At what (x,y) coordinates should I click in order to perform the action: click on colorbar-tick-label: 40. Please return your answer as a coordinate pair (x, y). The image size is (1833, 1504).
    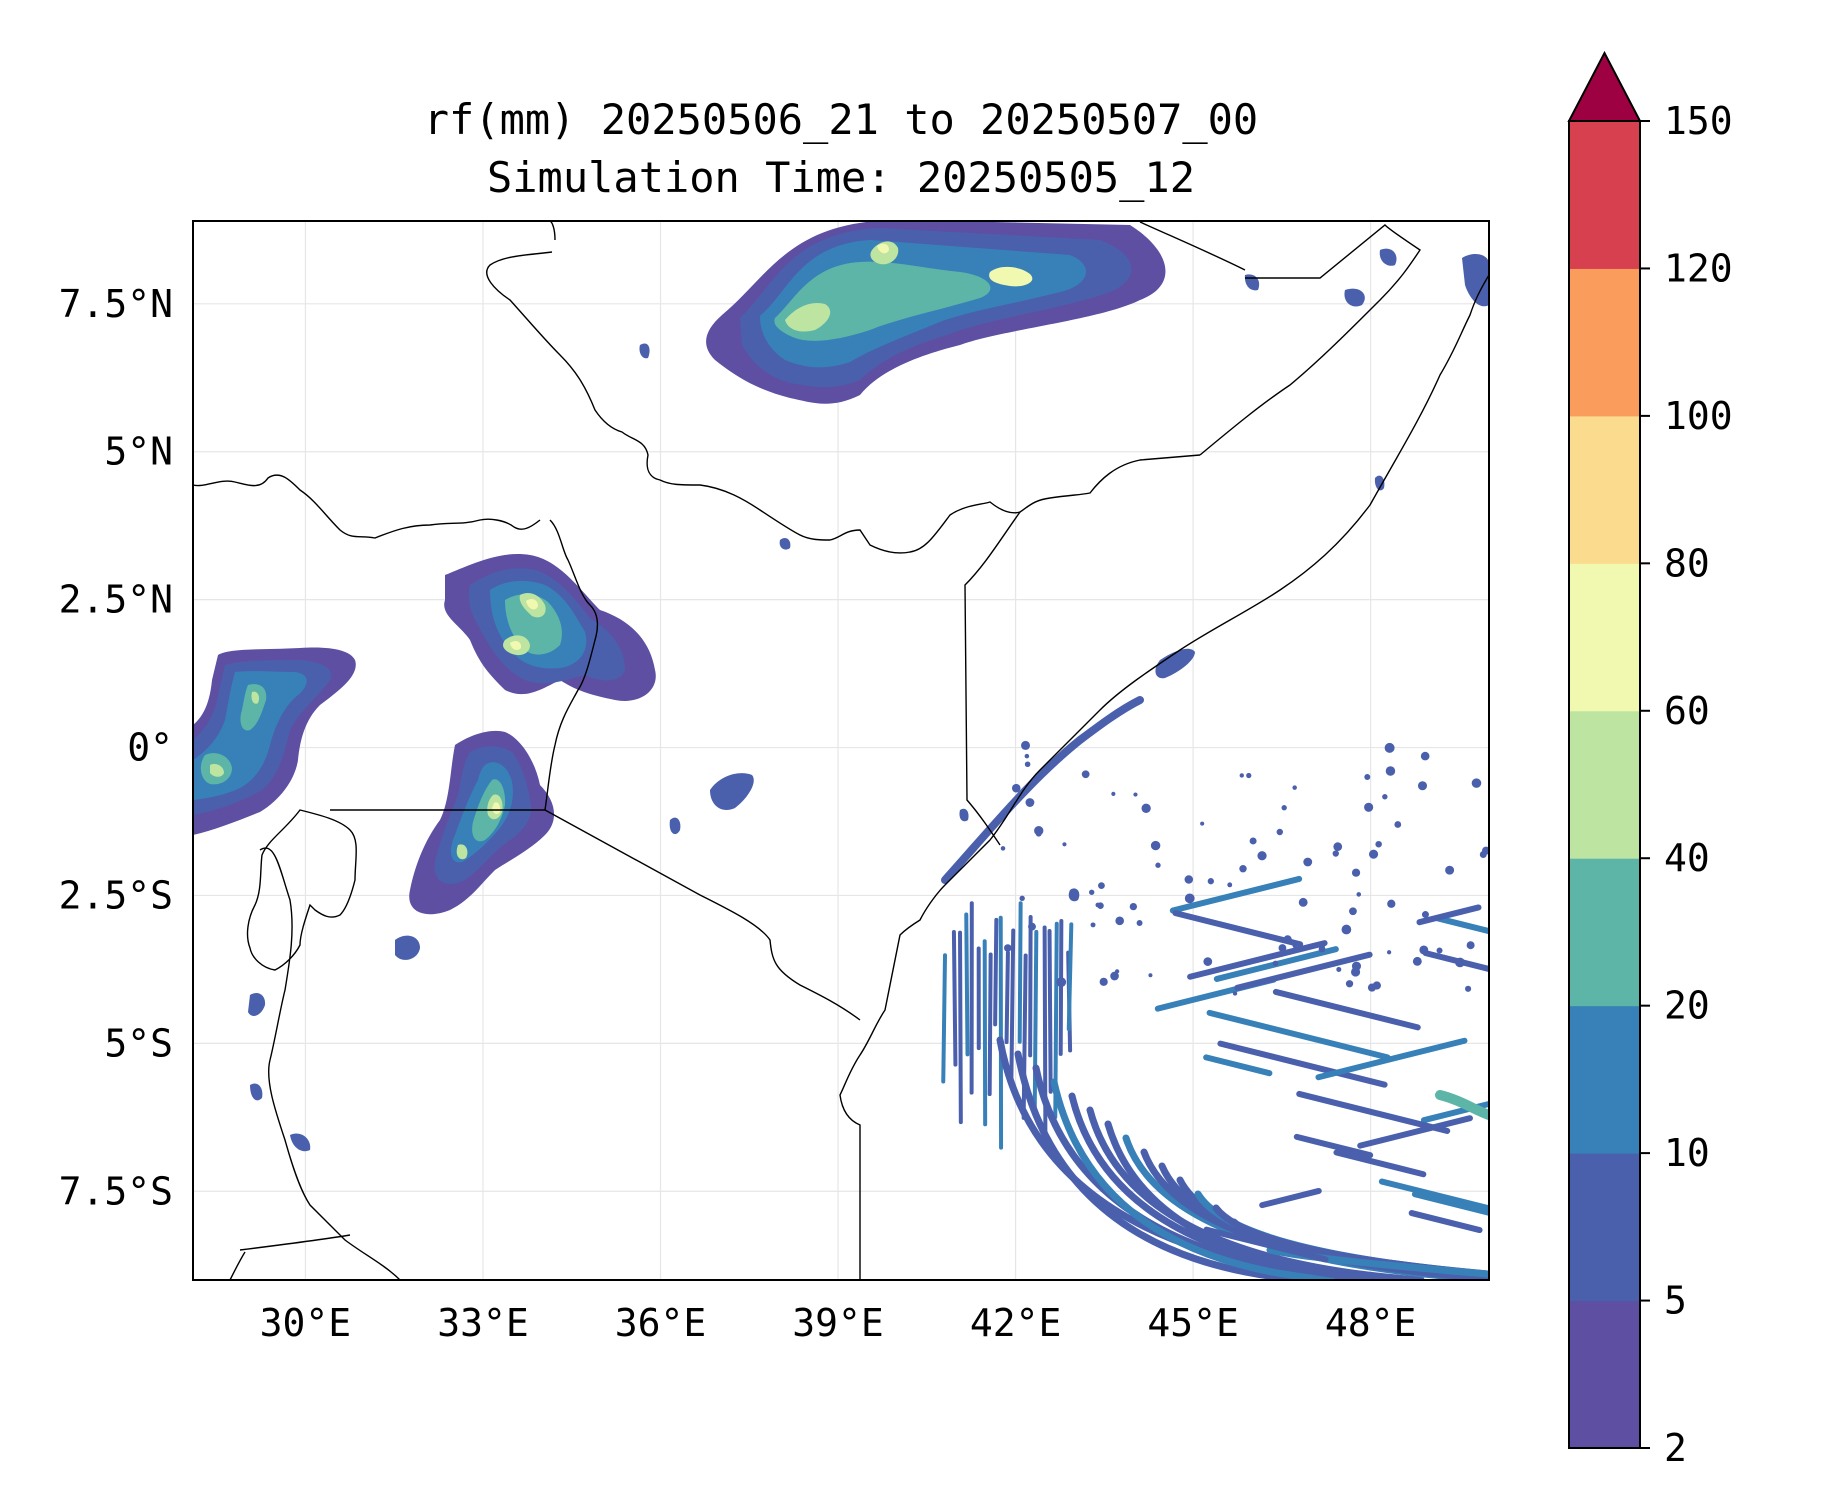
    Looking at the image, I should click on (1687, 858).